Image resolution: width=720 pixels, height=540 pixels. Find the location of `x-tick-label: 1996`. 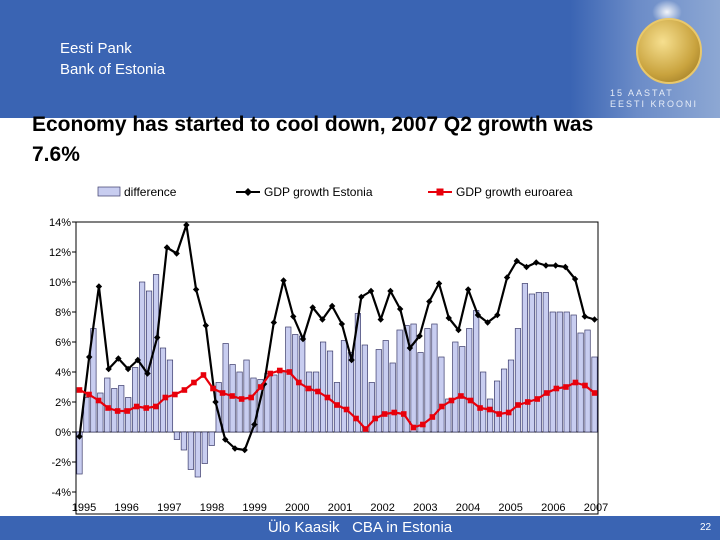

x-tick-label: 1996 is located at coordinates (126, 508).